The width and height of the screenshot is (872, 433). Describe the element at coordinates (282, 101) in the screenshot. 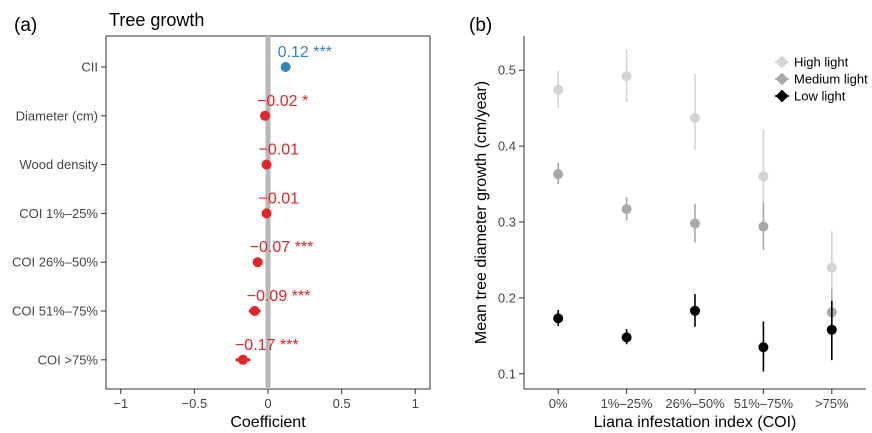

I see `panel-a-value-label: −0.02 *` at that location.